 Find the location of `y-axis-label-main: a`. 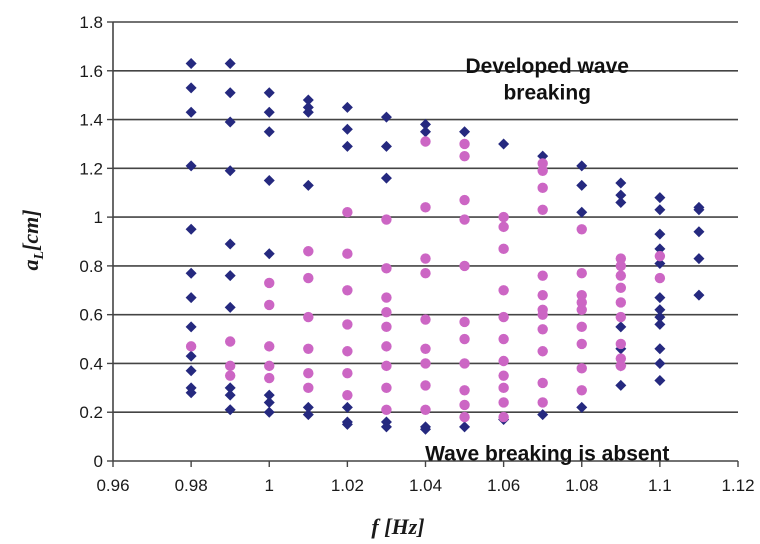

y-axis-label-main: a is located at coordinates (30, 265).